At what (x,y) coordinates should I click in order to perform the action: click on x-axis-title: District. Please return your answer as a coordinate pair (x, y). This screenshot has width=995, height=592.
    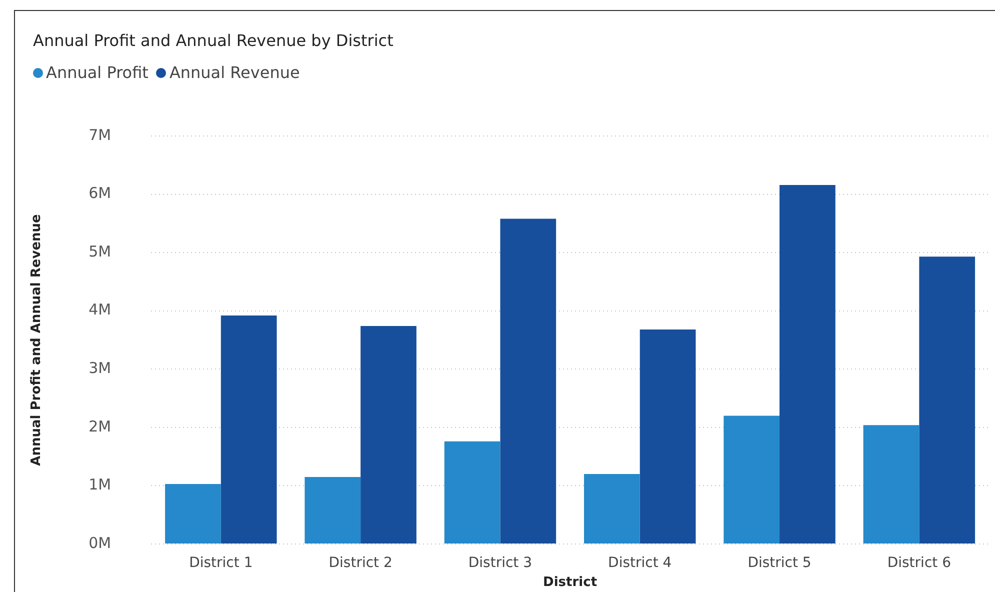
    Looking at the image, I should click on (570, 582).